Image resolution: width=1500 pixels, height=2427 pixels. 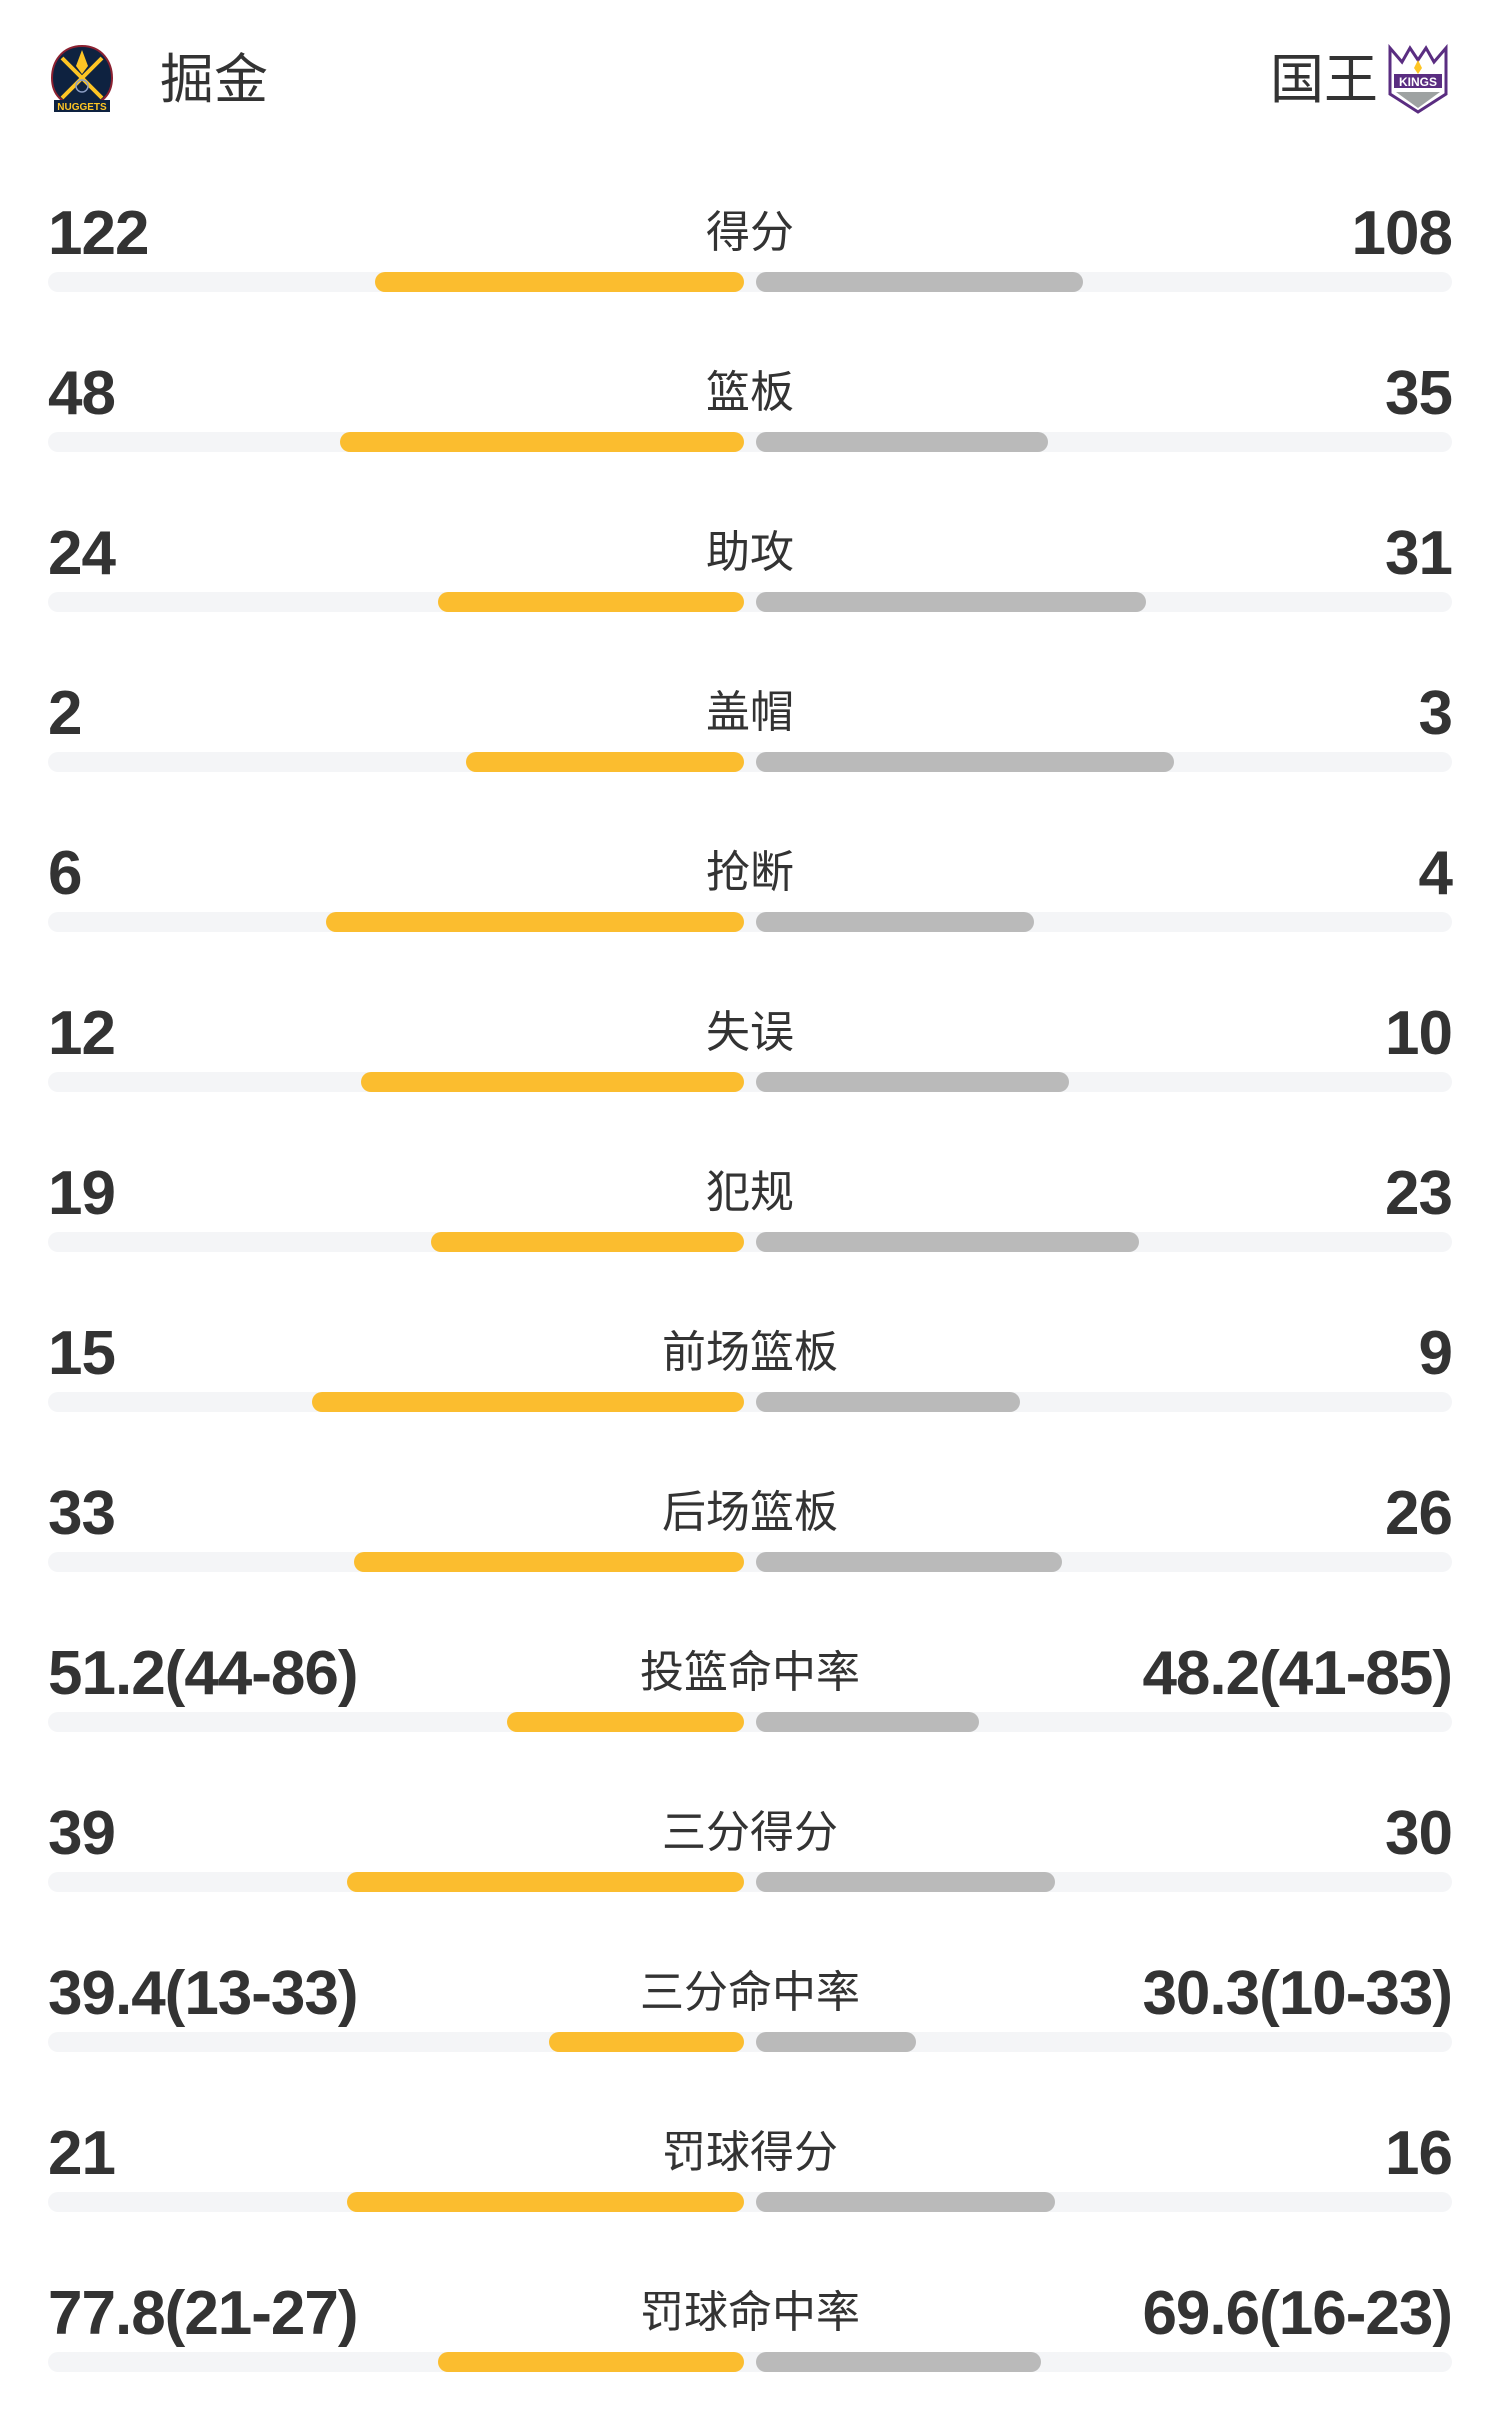 I want to click on stat-row: 12 失误 10, so click(x=750, y=1067).